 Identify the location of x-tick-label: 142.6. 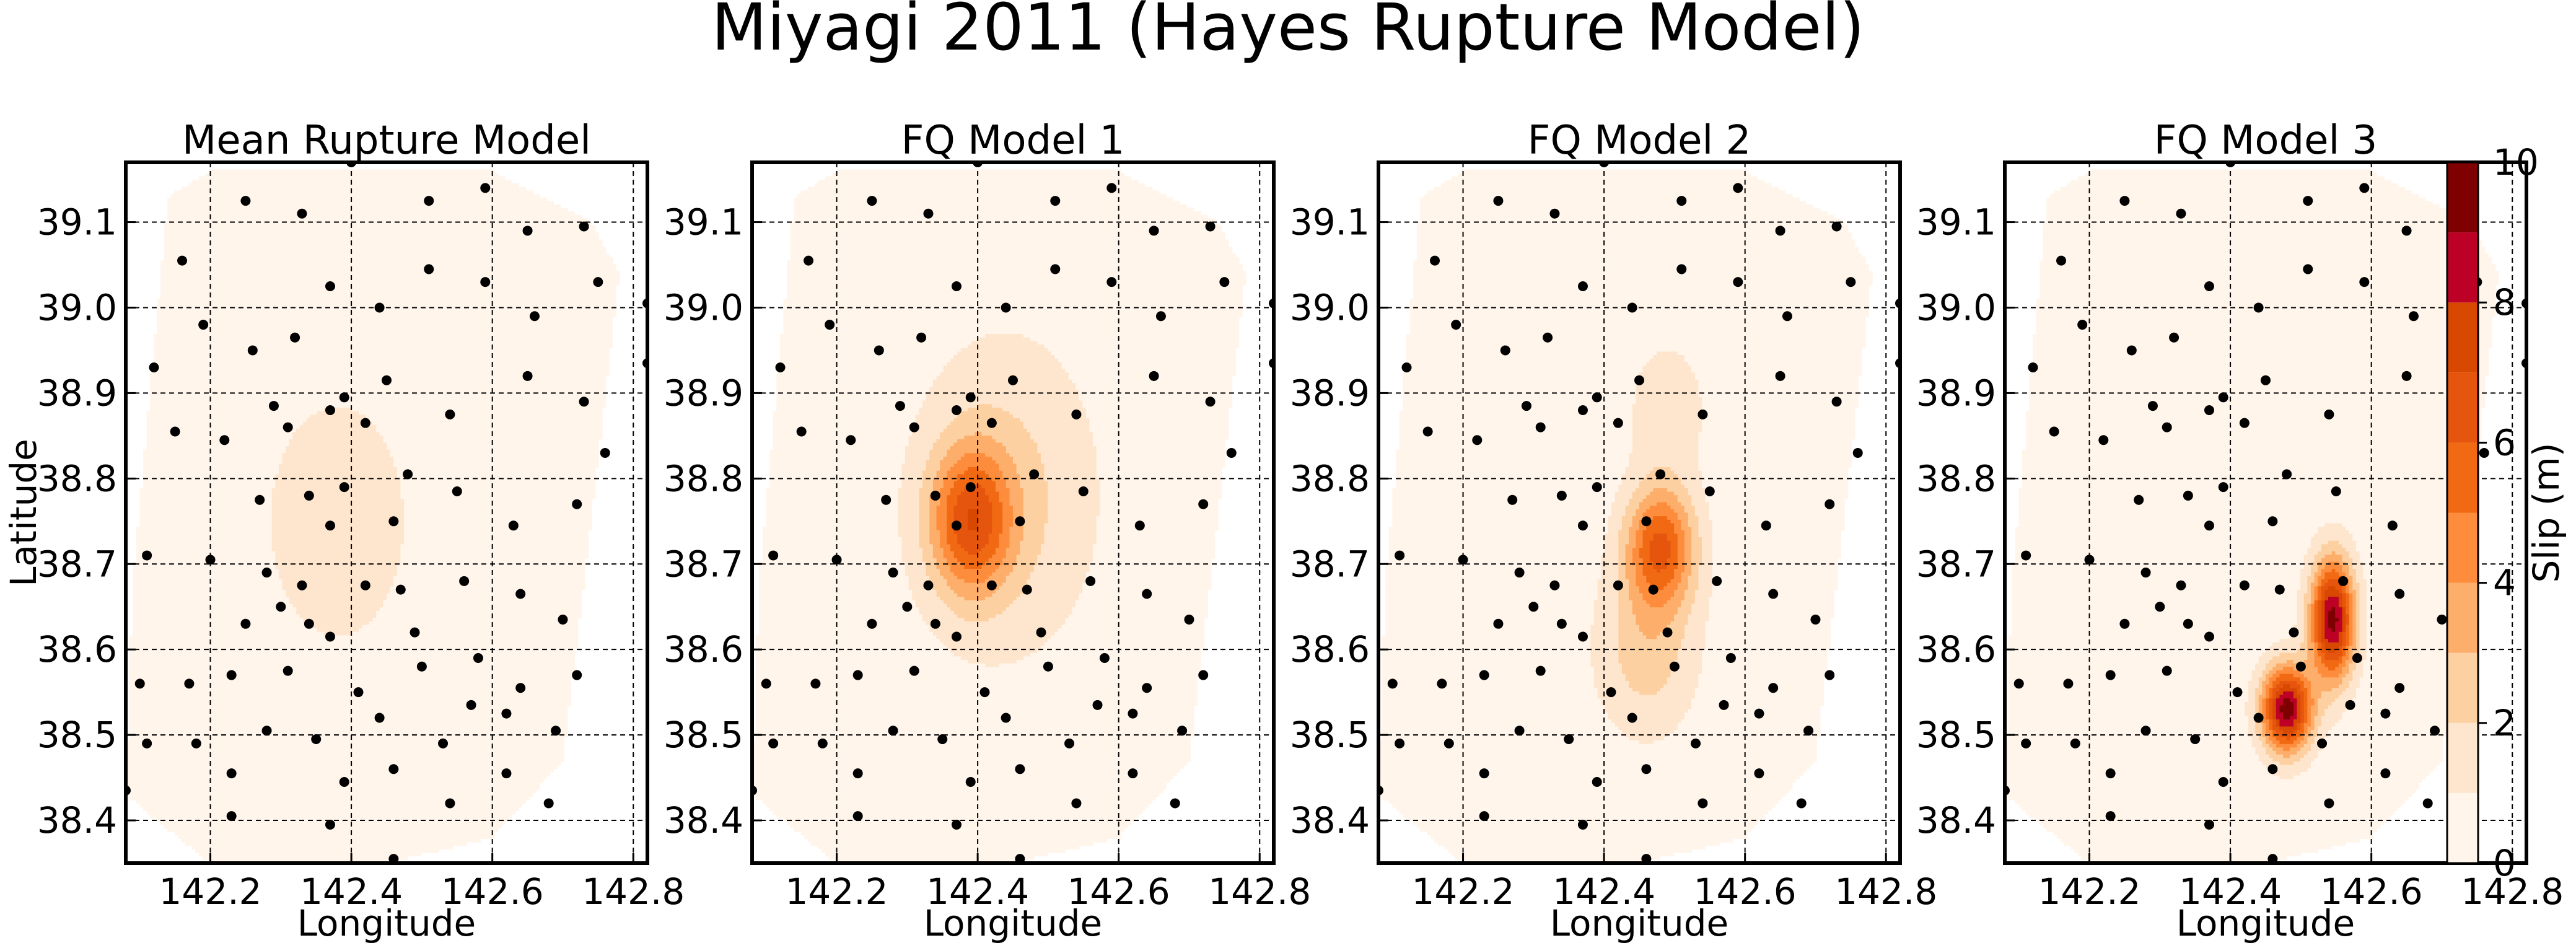
(2371, 892).